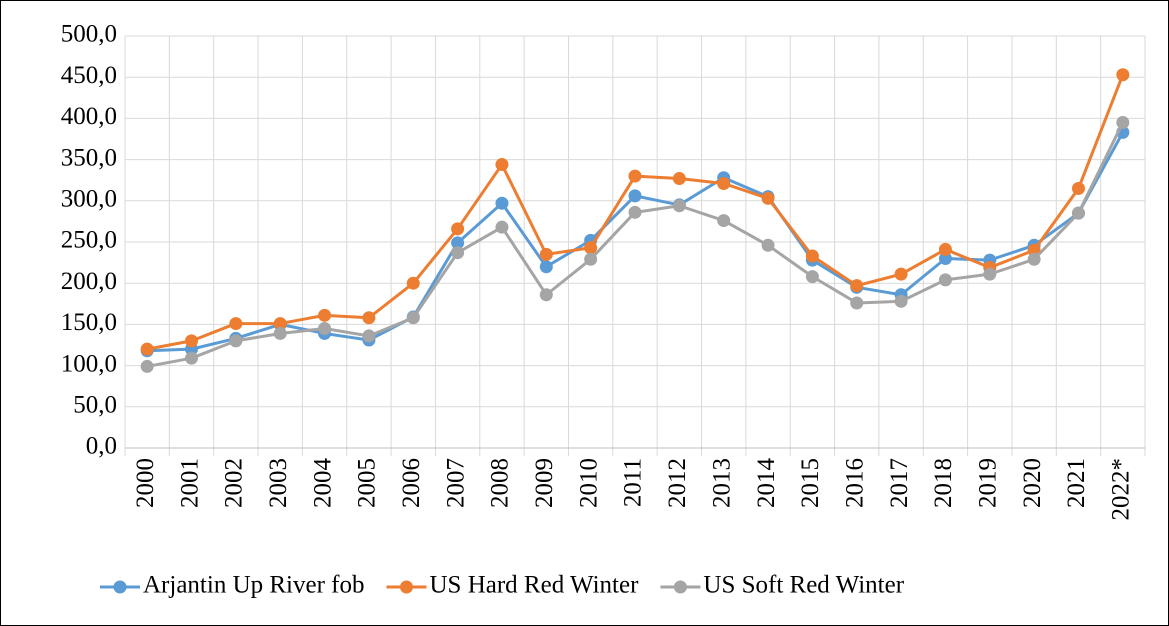  I want to click on y-tick-label: 250,0, so click(89, 240).